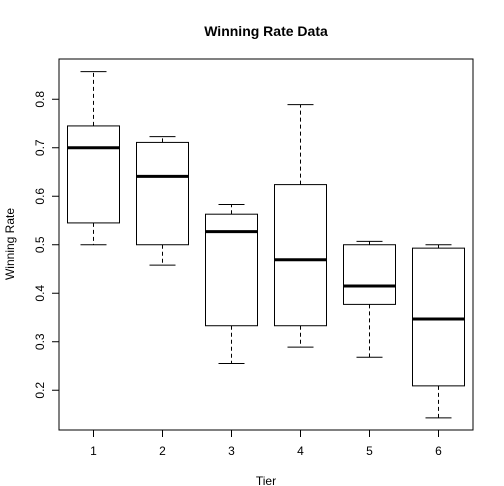 The width and height of the screenshot is (504, 486). What do you see at coordinates (40, 390) in the screenshot?
I see `y-tick-label: 0.2` at bounding box center [40, 390].